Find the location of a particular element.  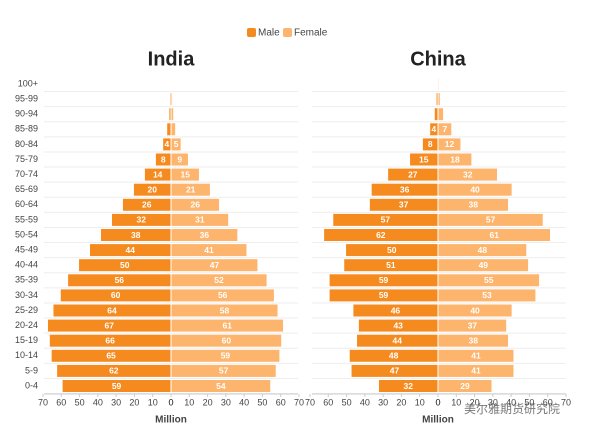

data-label: 9 is located at coordinates (179, 159).